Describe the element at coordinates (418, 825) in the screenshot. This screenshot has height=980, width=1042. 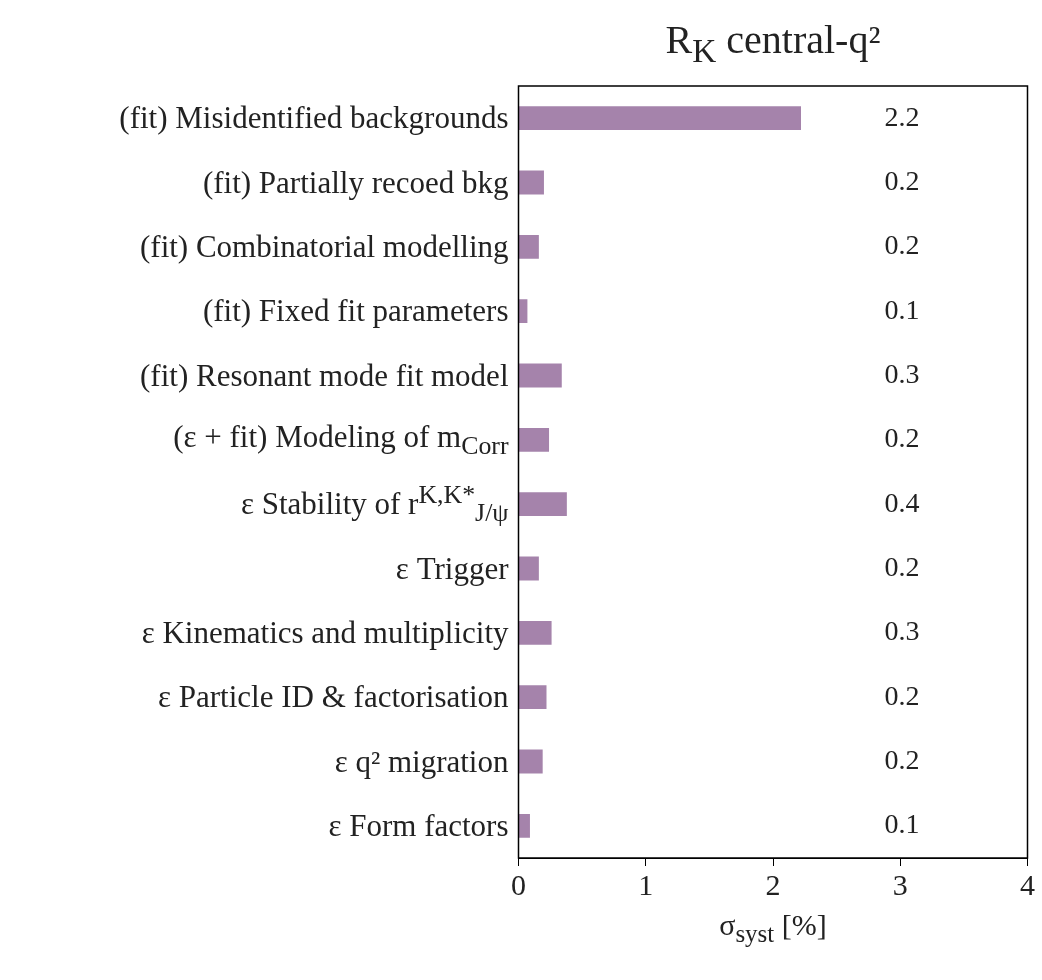
I see `y-tick-label: ε Form factors` at that location.